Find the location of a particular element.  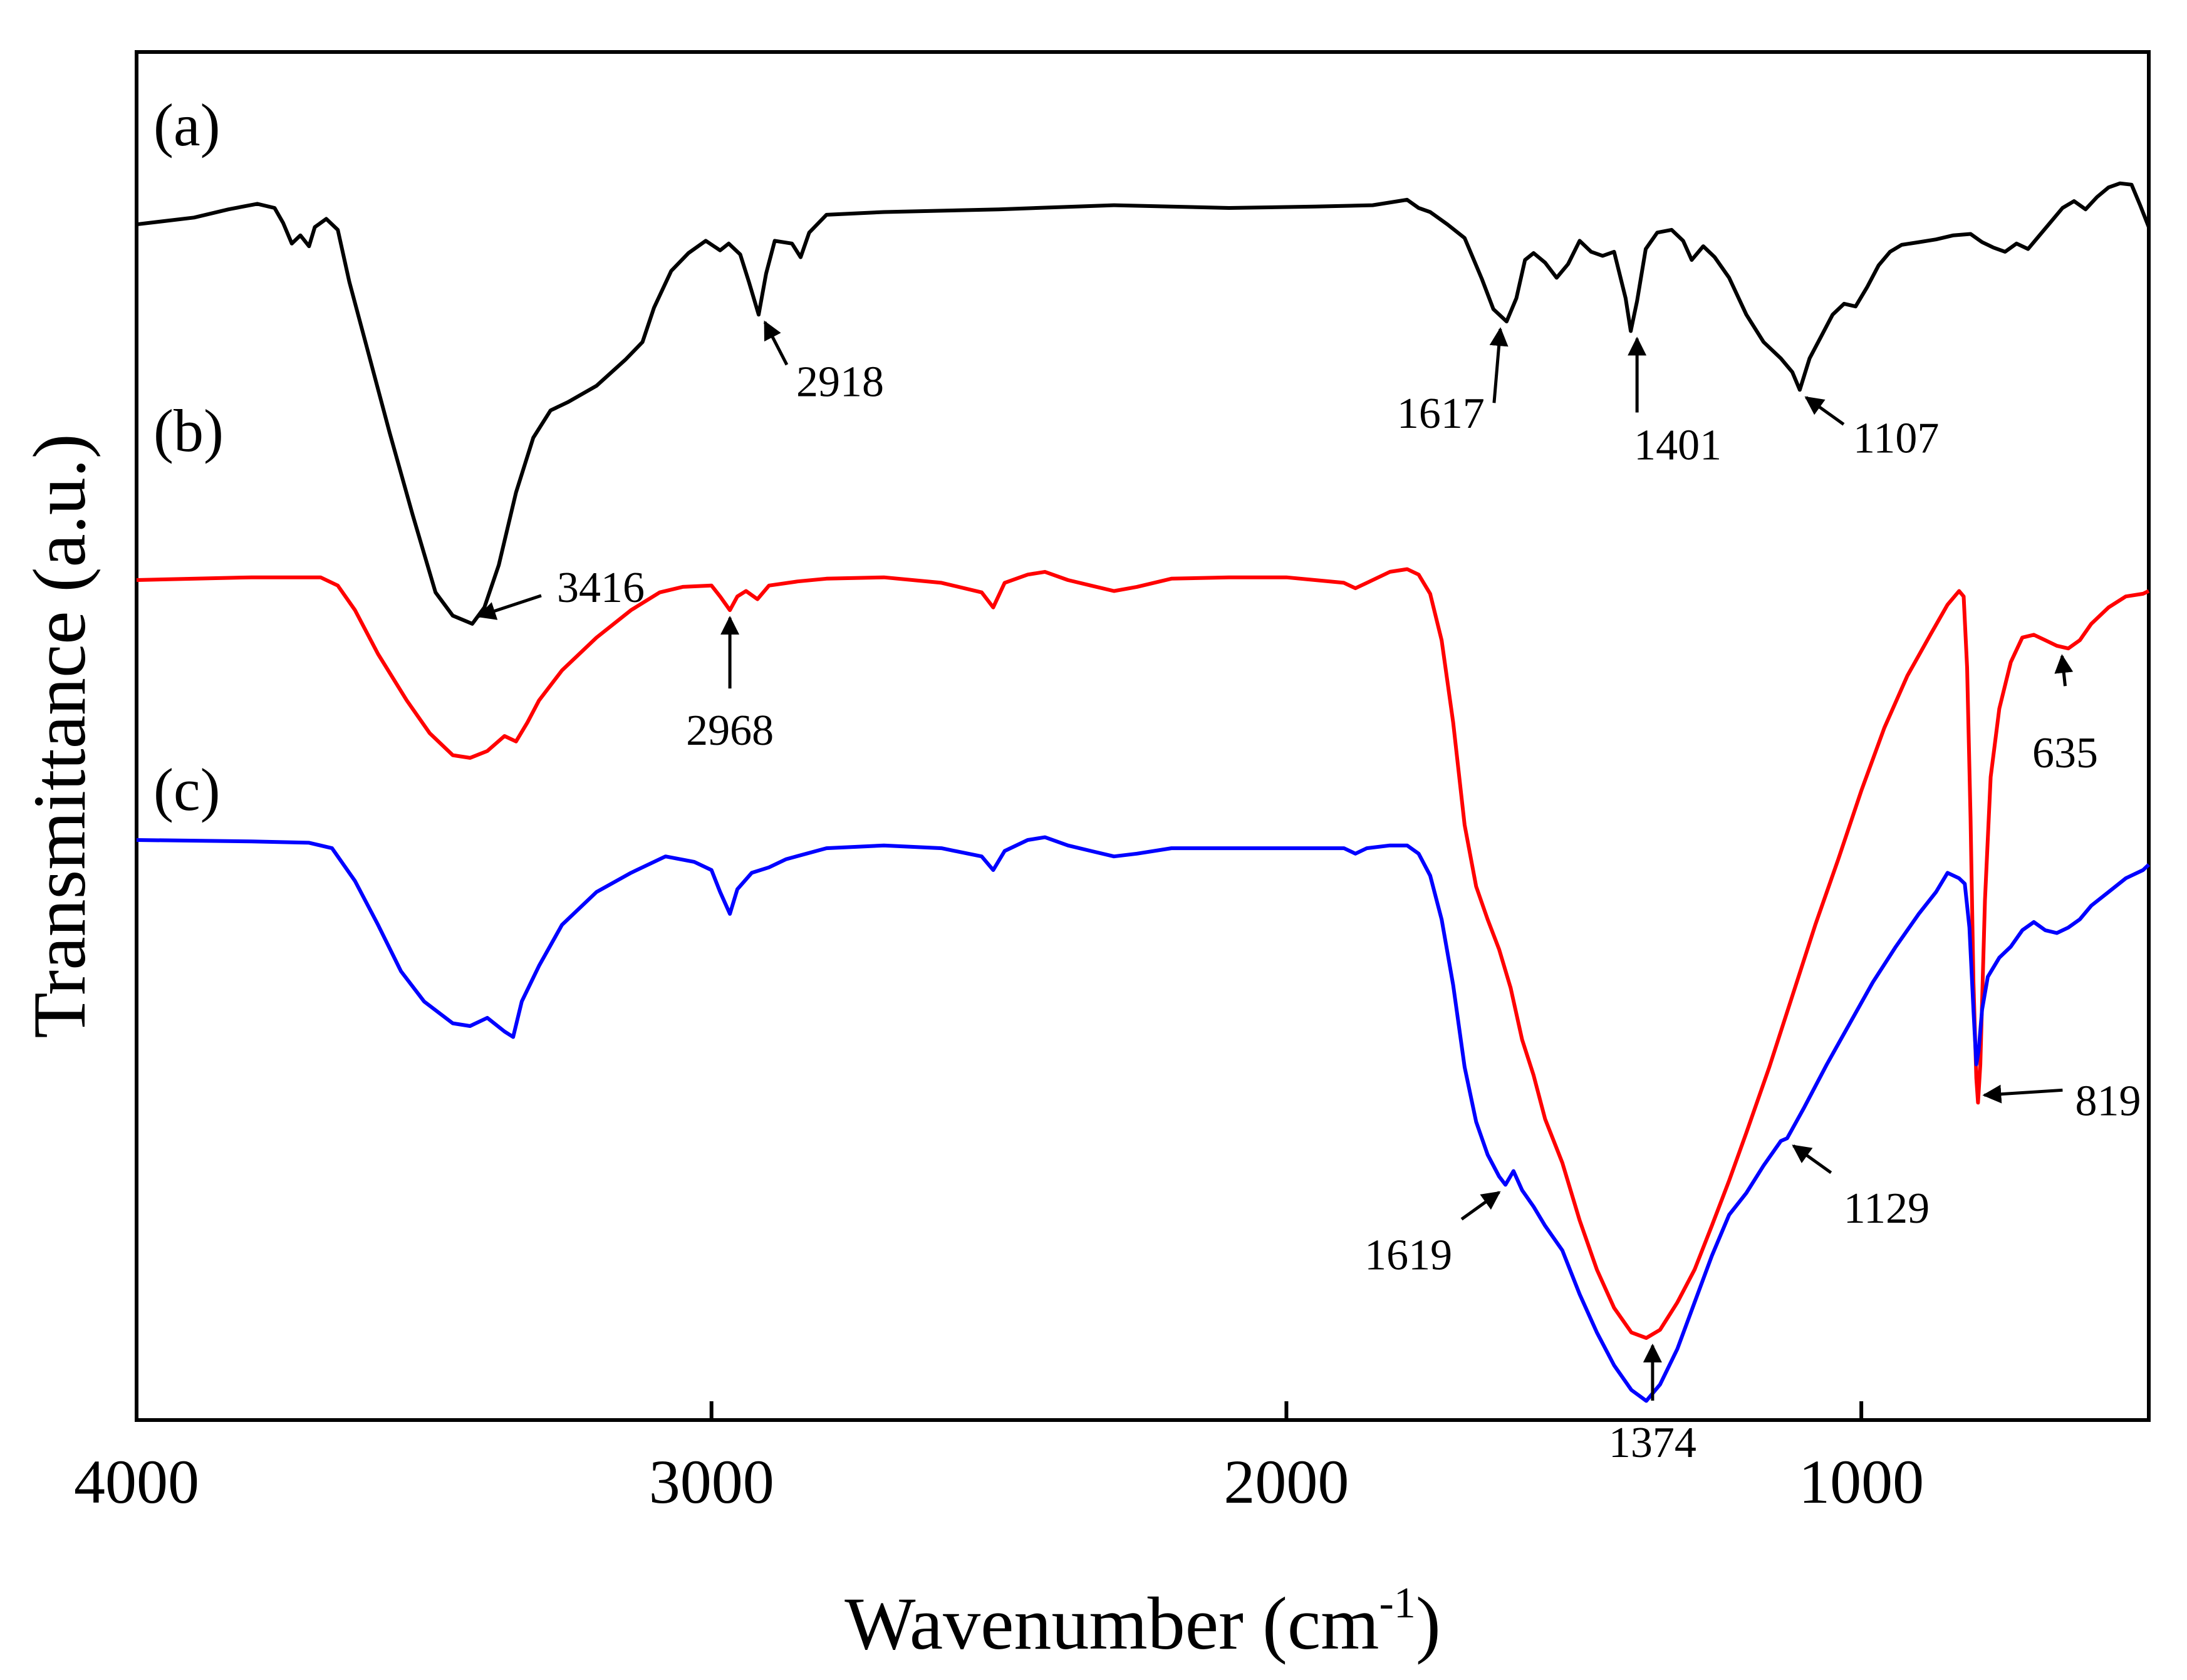

series-label-c: (c) is located at coordinates (187, 790).